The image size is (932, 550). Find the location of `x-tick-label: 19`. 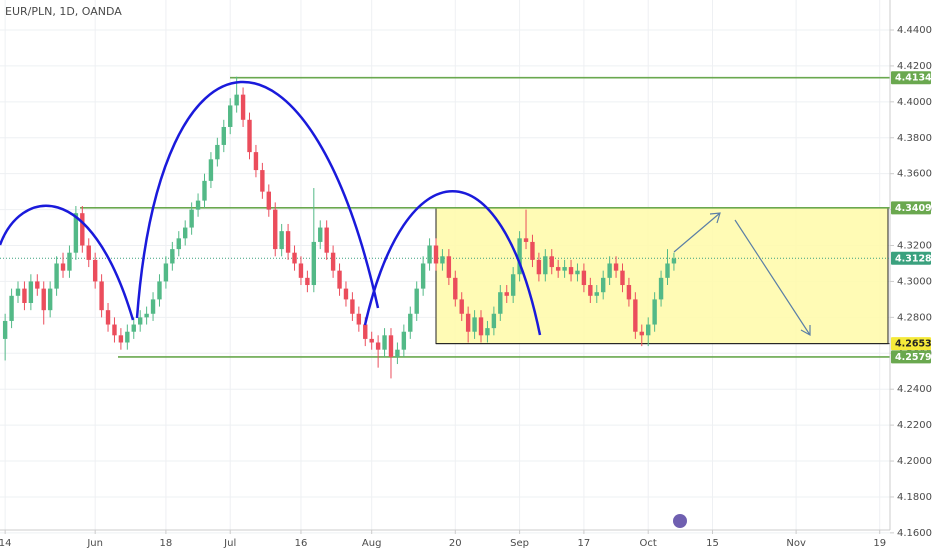

x-tick-label: 19 is located at coordinates (879, 543).